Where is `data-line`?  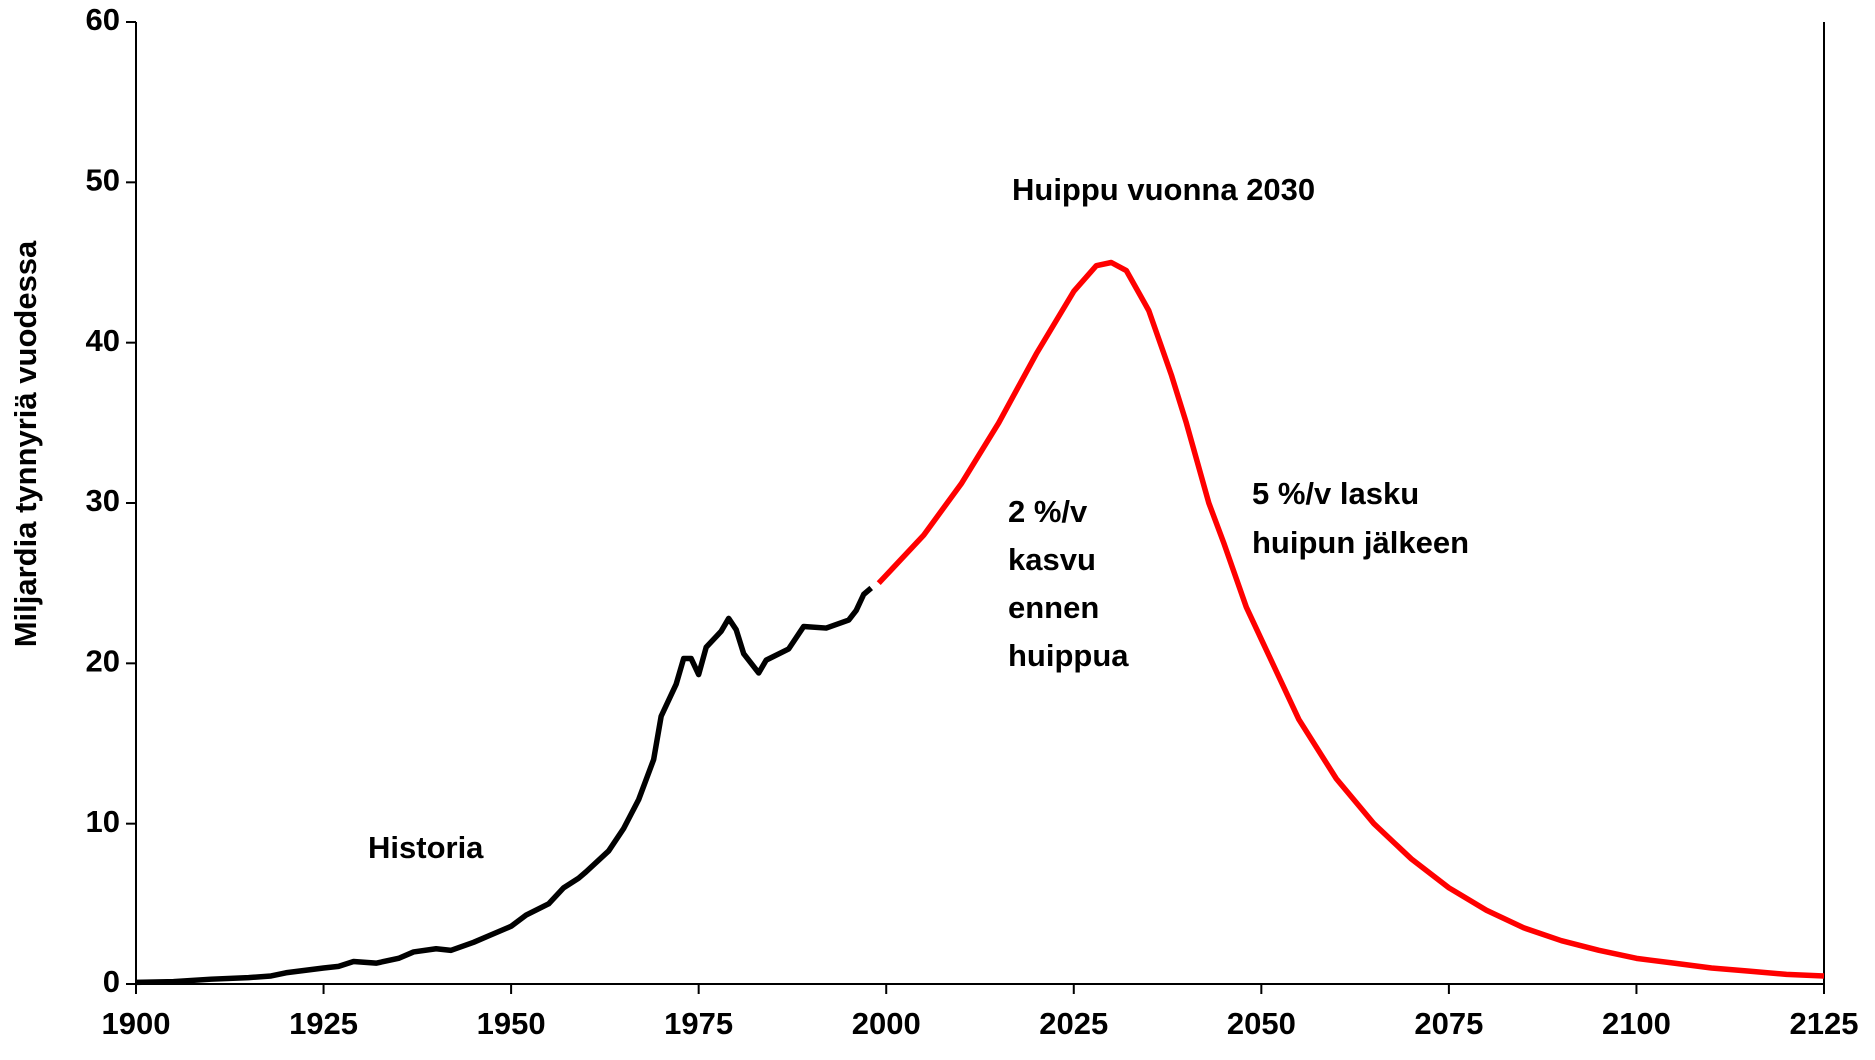
data-line is located at coordinates (504, 785).